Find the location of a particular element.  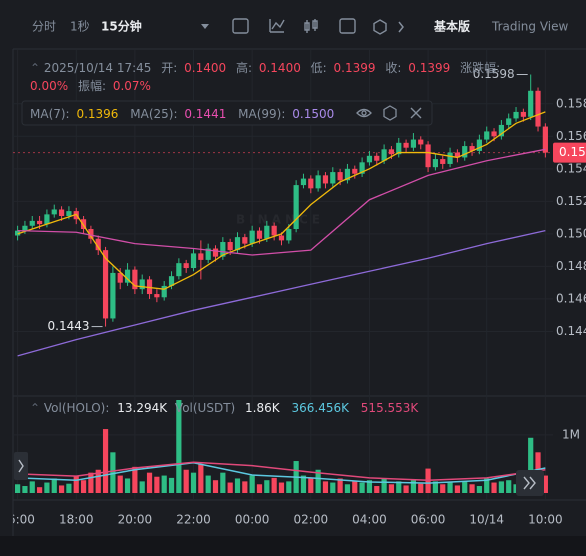

ma-value: 0.1500 is located at coordinates (313, 114).